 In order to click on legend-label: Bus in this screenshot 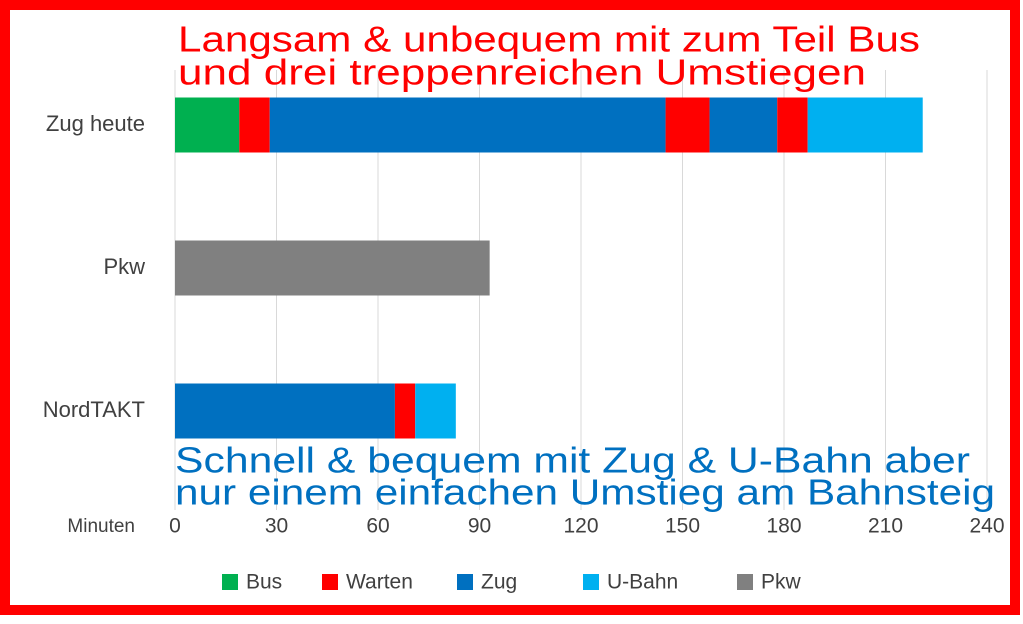, I will do `click(264, 582)`.